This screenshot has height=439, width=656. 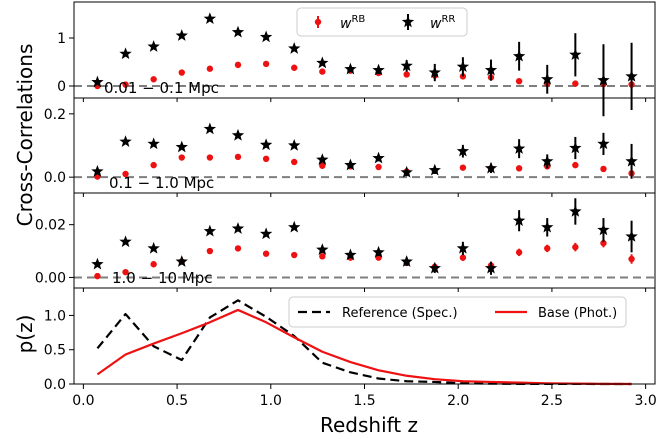 What do you see at coordinates (552, 401) in the screenshot?
I see `x-tick-label: 2.5` at bounding box center [552, 401].